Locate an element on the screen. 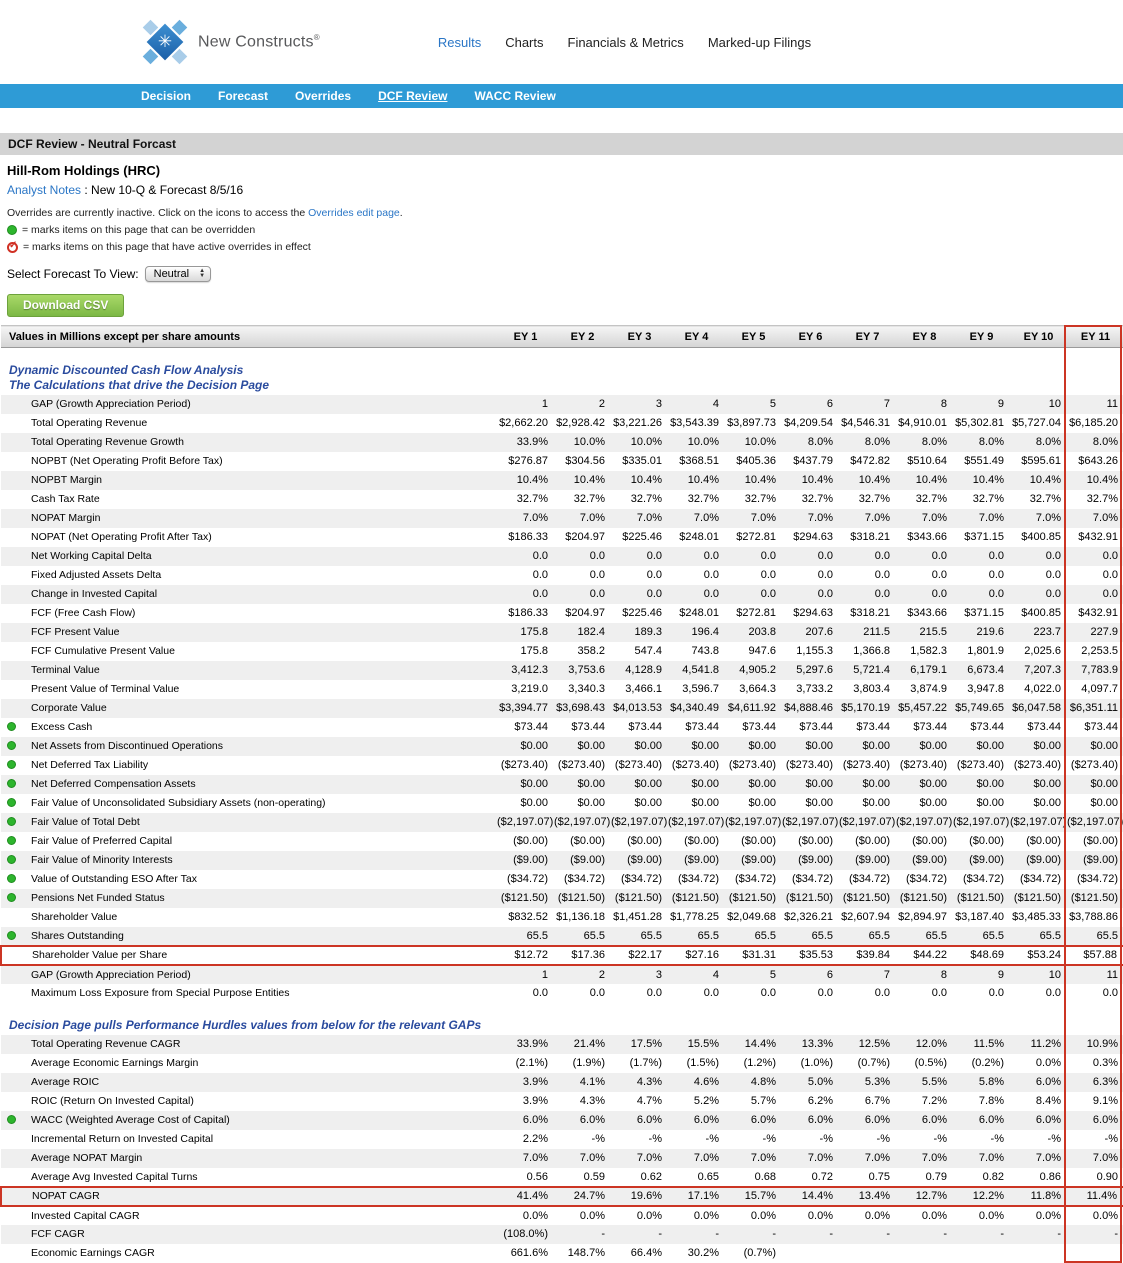  forecast-select-row: Select Forecast To View: Neutral ▲ ▼ is located at coordinates (565, 274).